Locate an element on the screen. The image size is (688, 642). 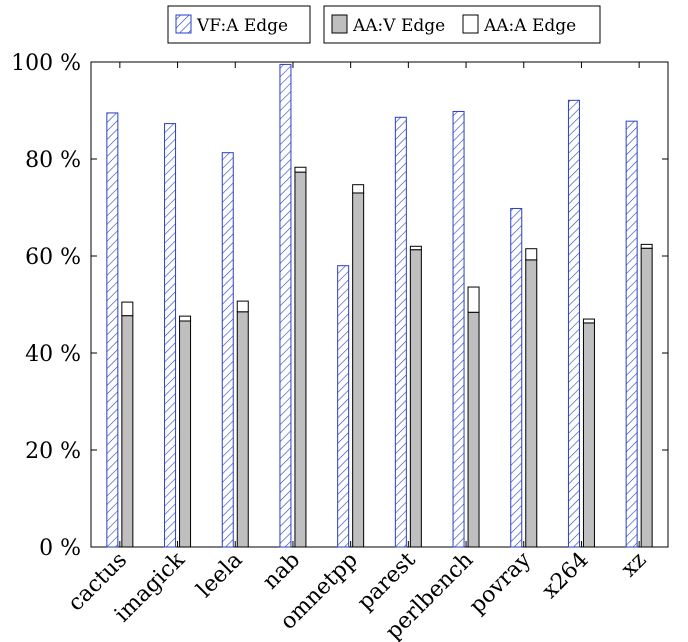
legend-box-aa is located at coordinates (462, 24).